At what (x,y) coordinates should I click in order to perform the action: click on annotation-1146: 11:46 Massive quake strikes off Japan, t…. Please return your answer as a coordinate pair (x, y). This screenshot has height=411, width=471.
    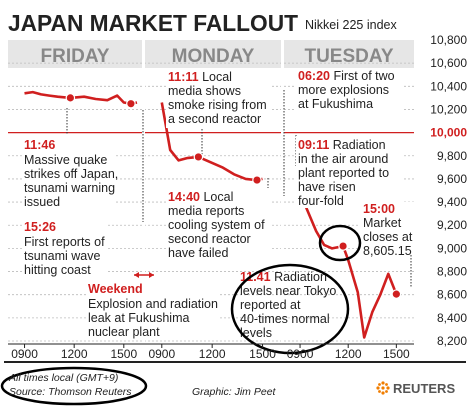
    Looking at the image, I should click on (70, 171).